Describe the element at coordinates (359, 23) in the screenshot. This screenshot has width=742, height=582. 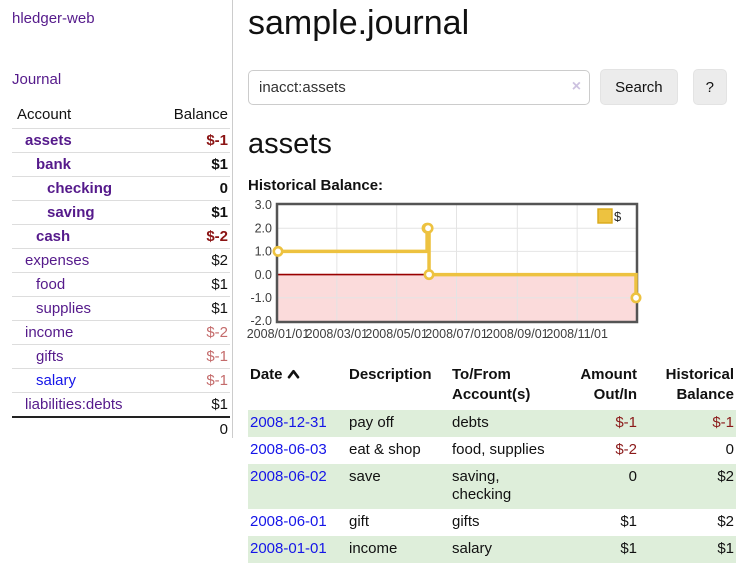
I see `page-title: sample.journal` at that location.